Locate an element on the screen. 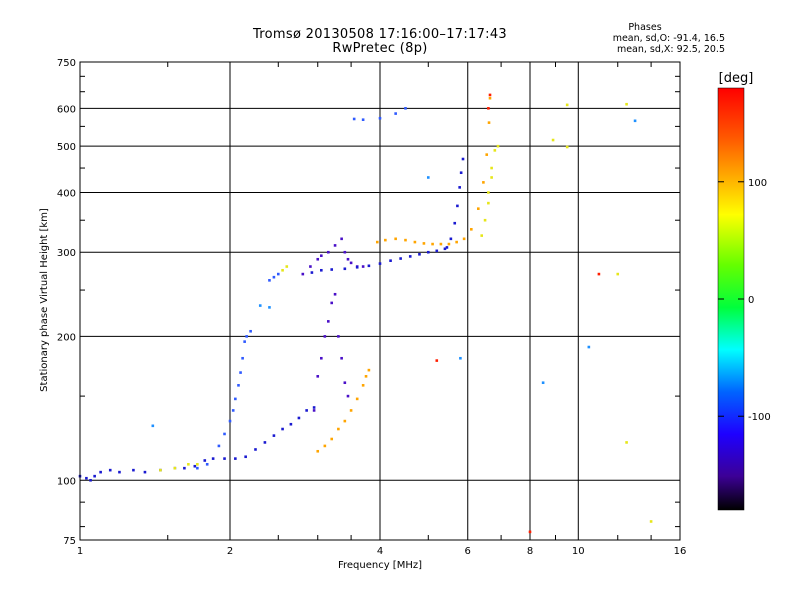 Image resolution: width=800 pixels, height=600 pixels. y-axis-label: Stationary phase Virtual Height [km] is located at coordinates (44, 300).